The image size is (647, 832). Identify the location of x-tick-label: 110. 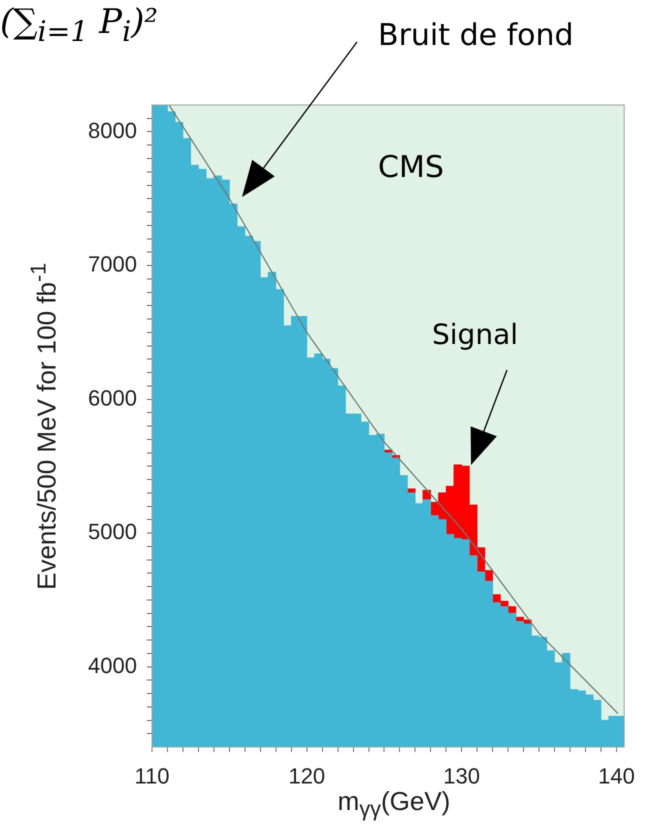
(152, 775).